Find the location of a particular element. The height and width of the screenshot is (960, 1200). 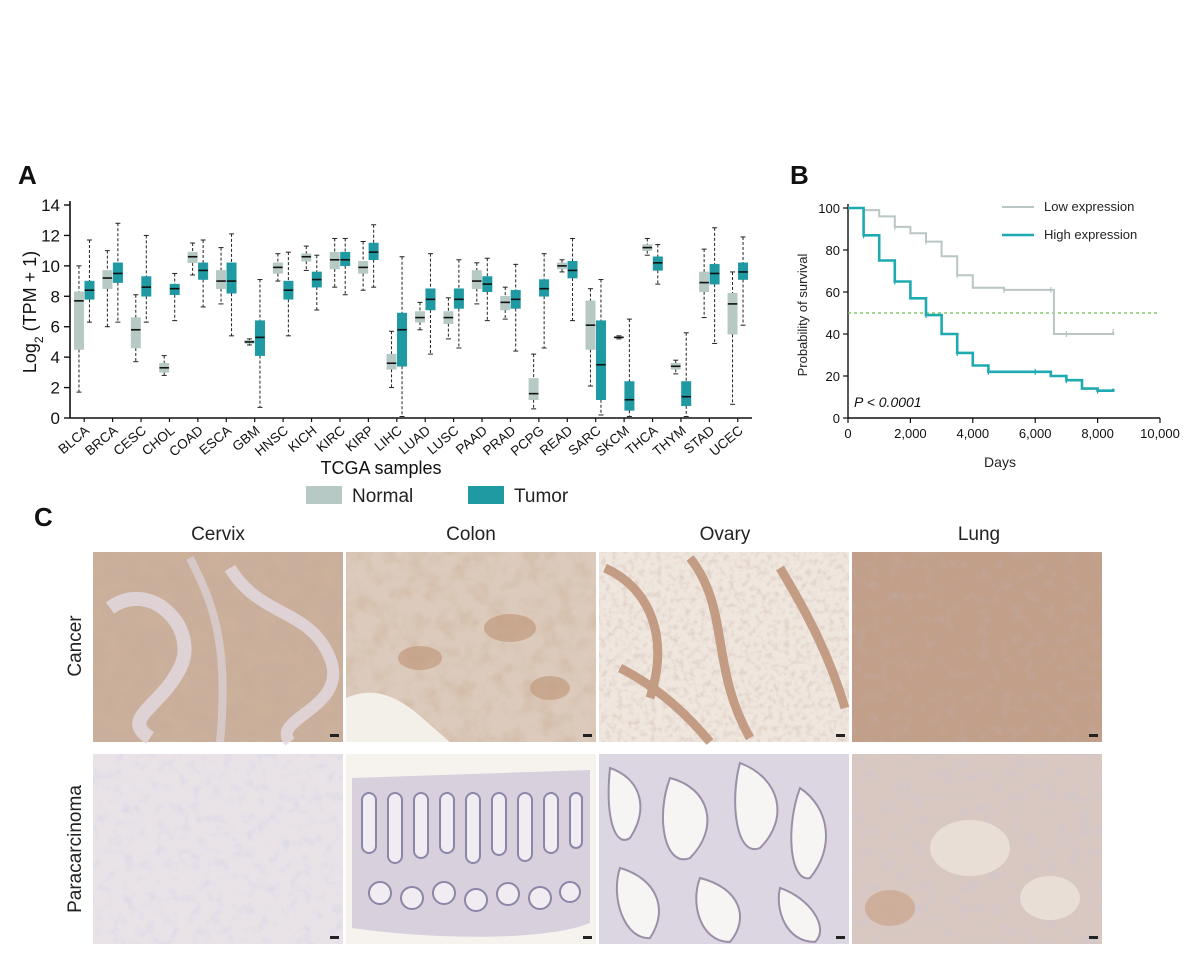

survival-x-tick-label: 4,000 is located at coordinates (973, 433).